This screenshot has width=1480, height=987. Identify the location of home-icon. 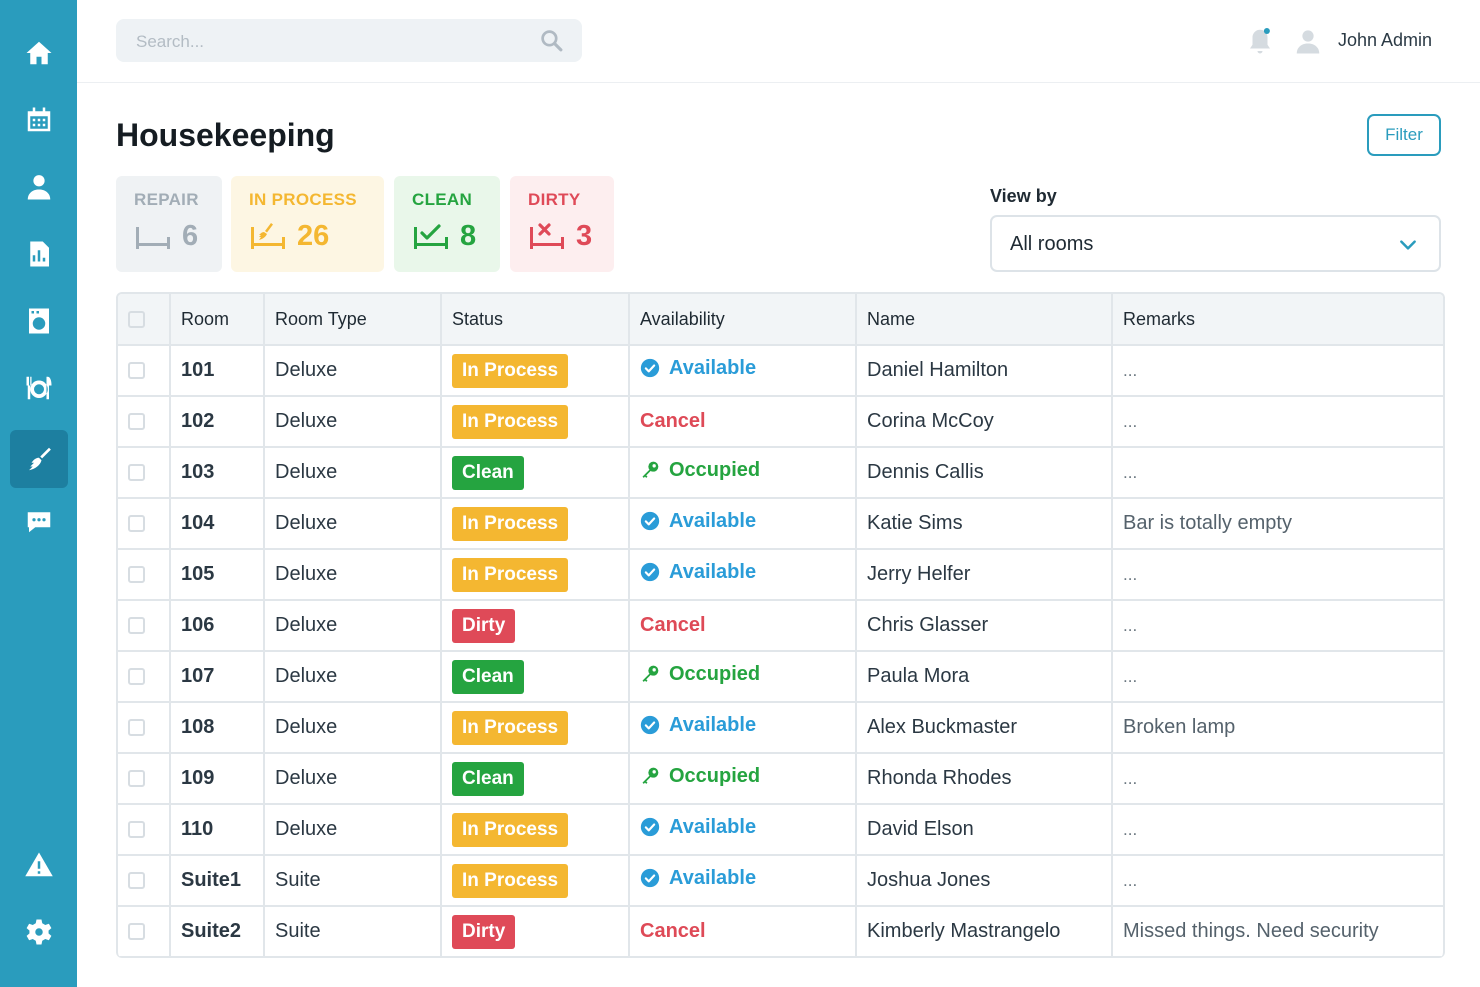
(39, 53).